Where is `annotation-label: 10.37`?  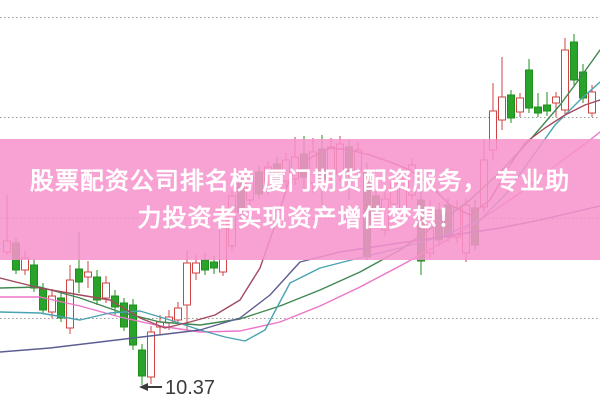 annotation-label: 10.37 is located at coordinates (190, 388).